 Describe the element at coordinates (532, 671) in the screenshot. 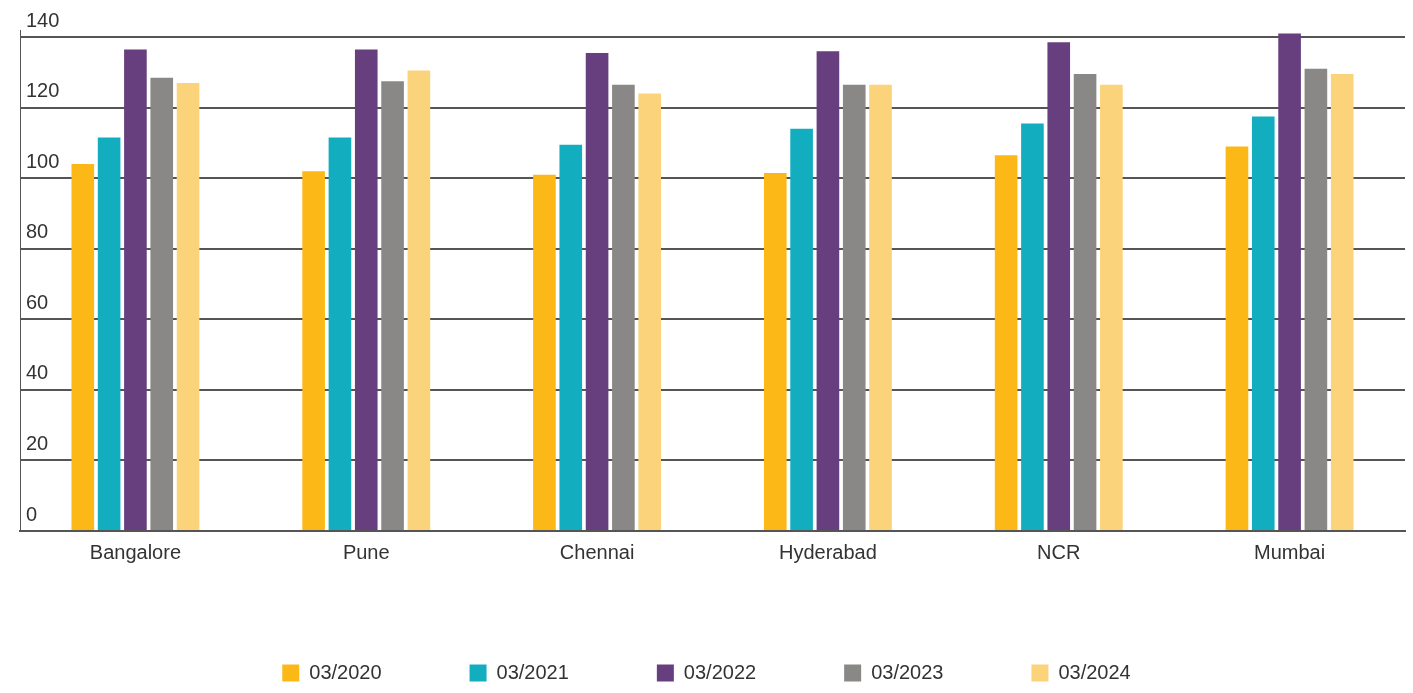

I see `legend-label: 03/2021` at that location.